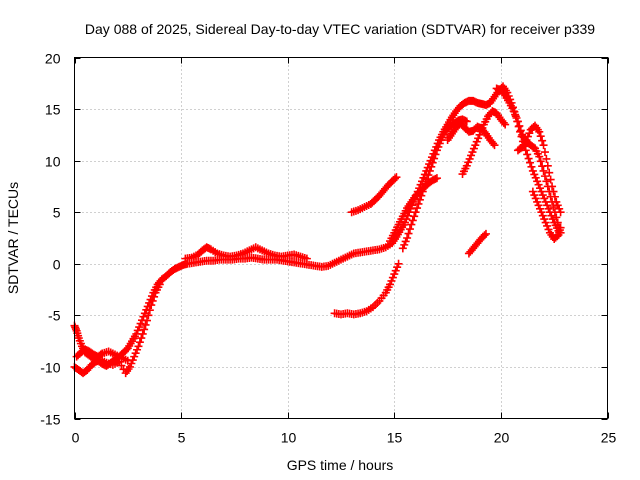 Image resolution: width=640 pixels, height=480 pixels. I want to click on x-tick-label: 10, so click(289, 438).